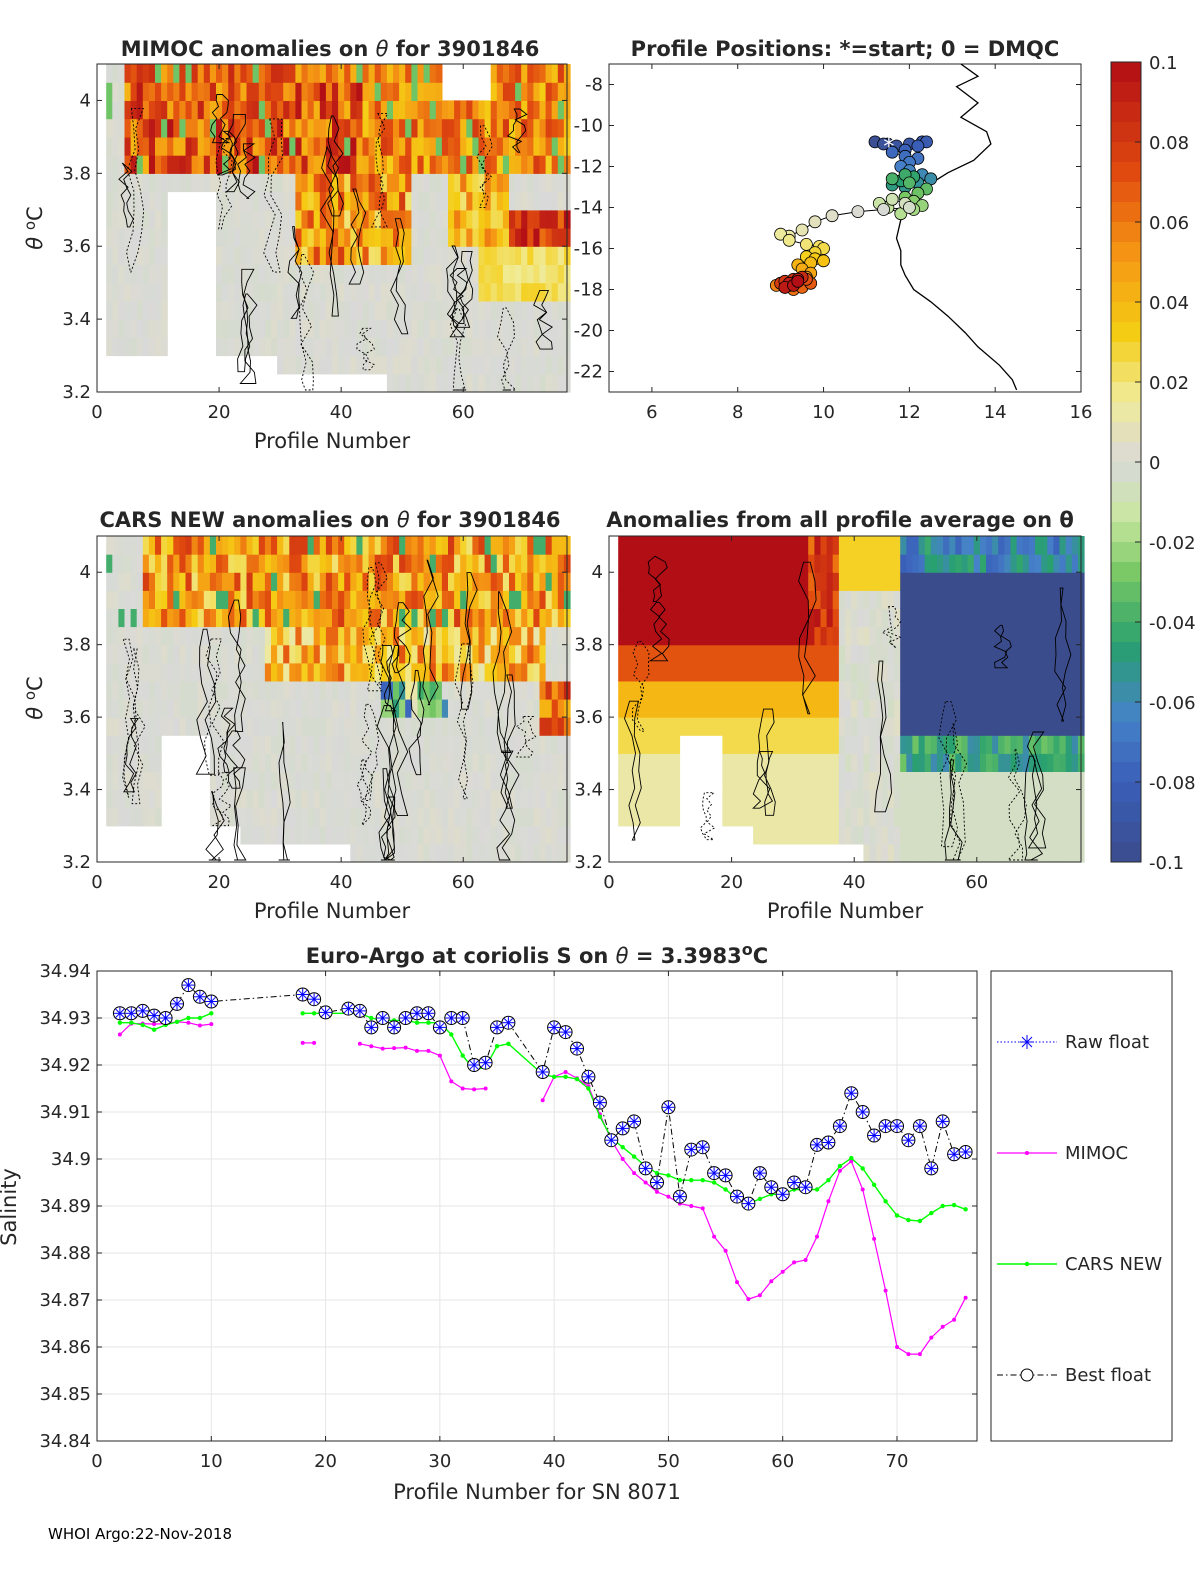 The image size is (1200, 1575). Describe the element at coordinates (219, 412) in the screenshot. I see `x-tick-label: 20` at that location.